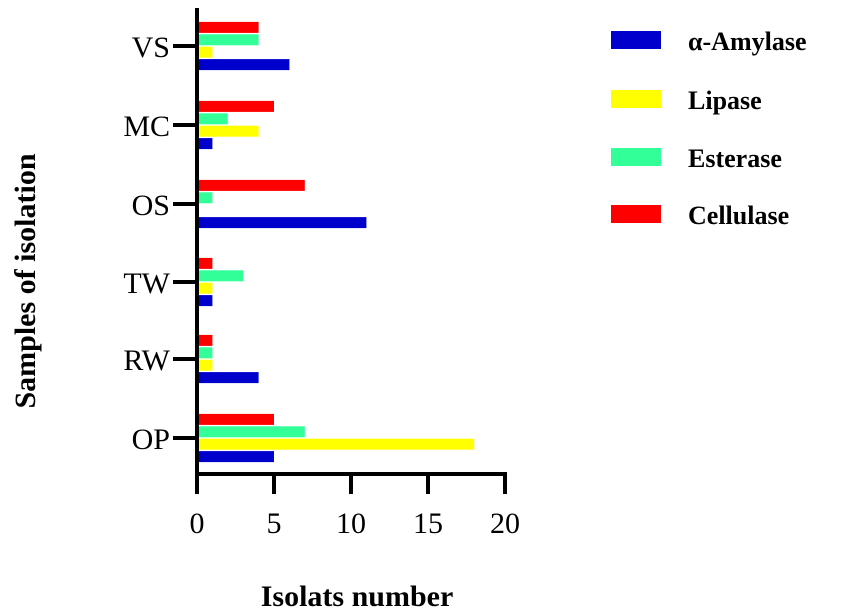 This screenshot has height=616, width=854. What do you see at coordinates (151, 47) in the screenshot?
I see `y-tick-label-vs: VS` at bounding box center [151, 47].